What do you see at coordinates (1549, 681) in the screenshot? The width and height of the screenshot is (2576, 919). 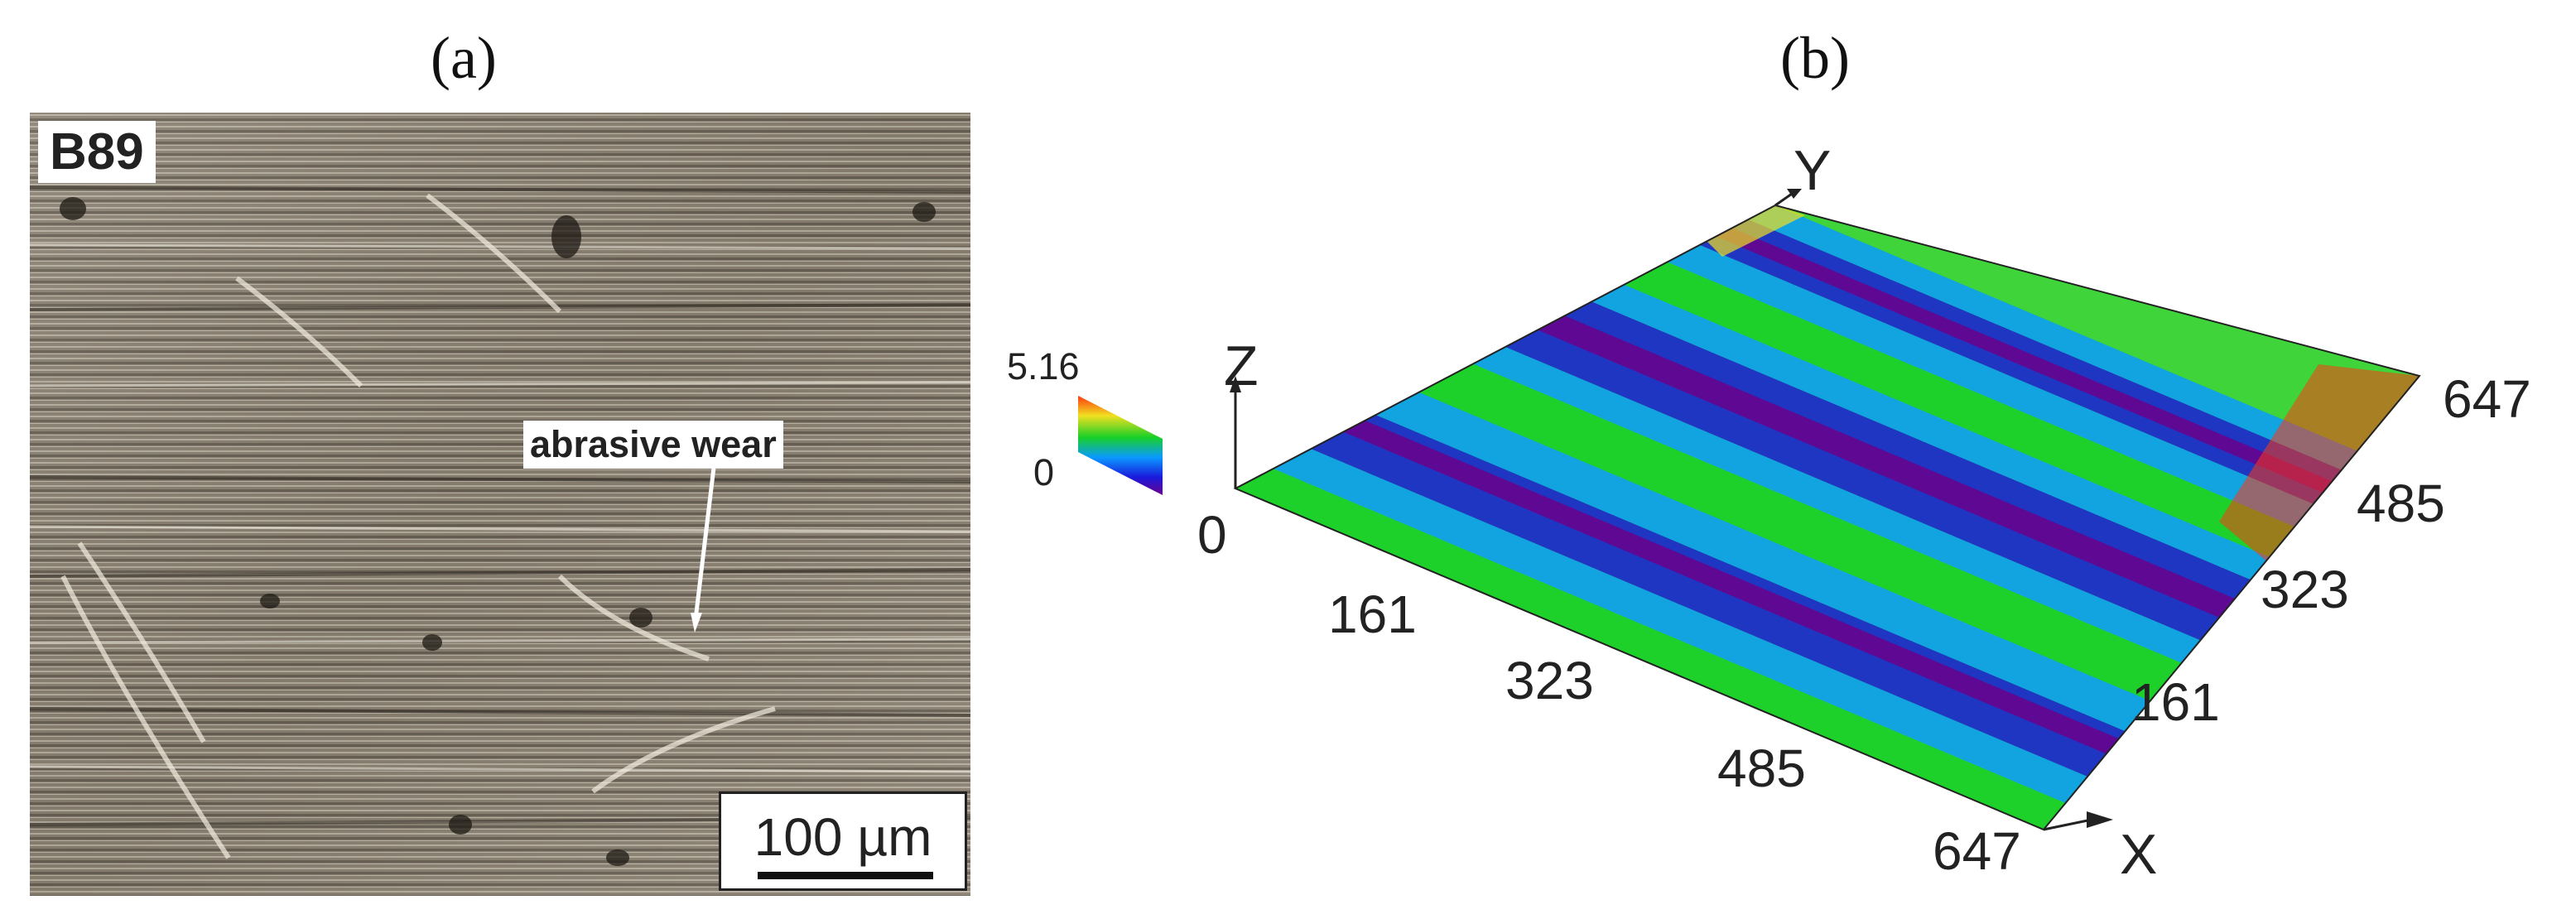 I see `x-tick-label: 323` at bounding box center [1549, 681].